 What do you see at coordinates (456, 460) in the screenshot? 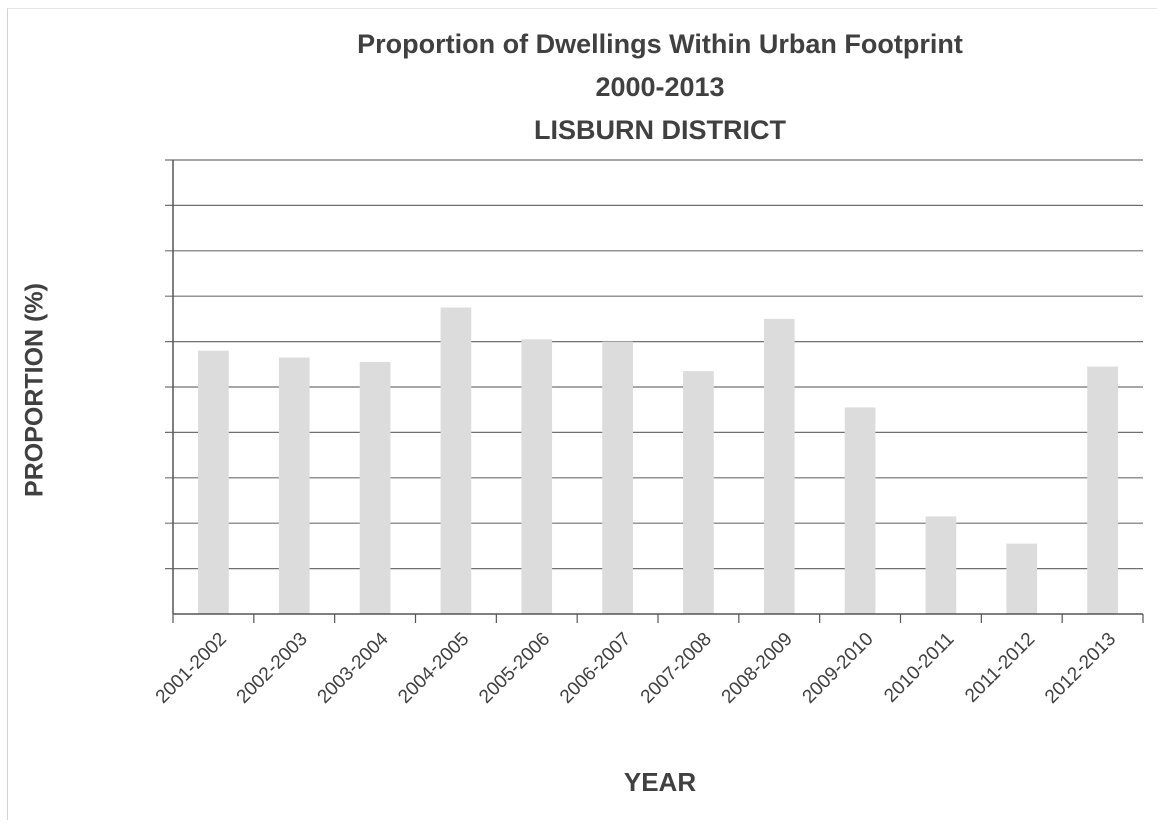
I see `bar-2004-2005` at bounding box center [456, 460].